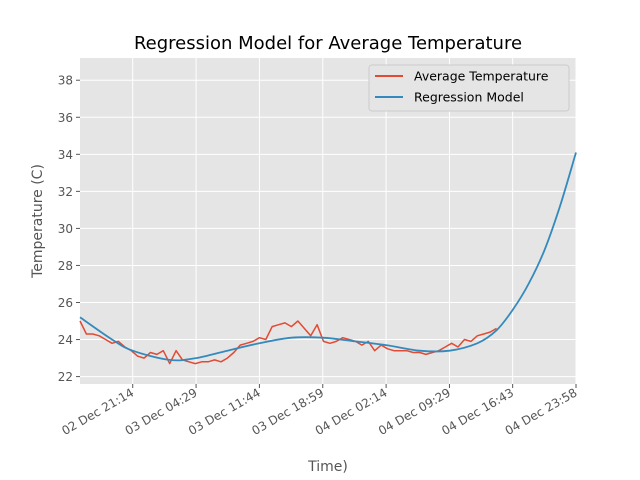  Describe the element at coordinates (65, 155) in the screenshot. I see `y-tick-label: 34` at that location.